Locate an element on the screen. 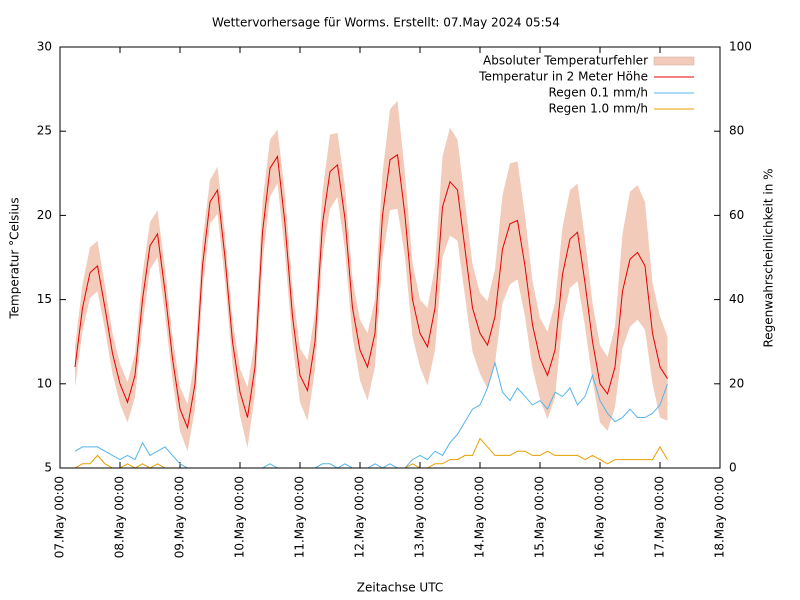 The image size is (800, 600). x-tick-label: 11.May 00:00 is located at coordinates (300, 517).